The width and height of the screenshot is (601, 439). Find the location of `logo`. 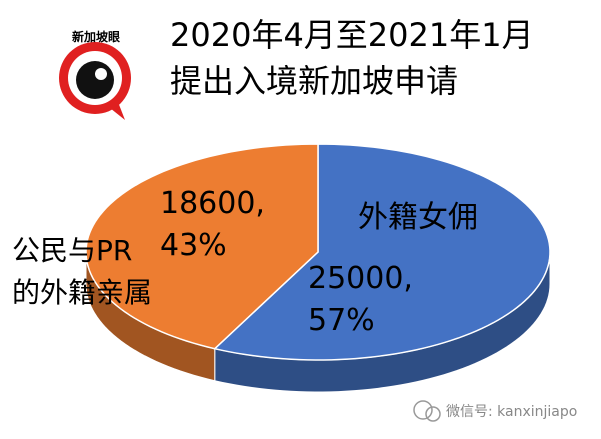

logo is located at coordinates (95, 81).